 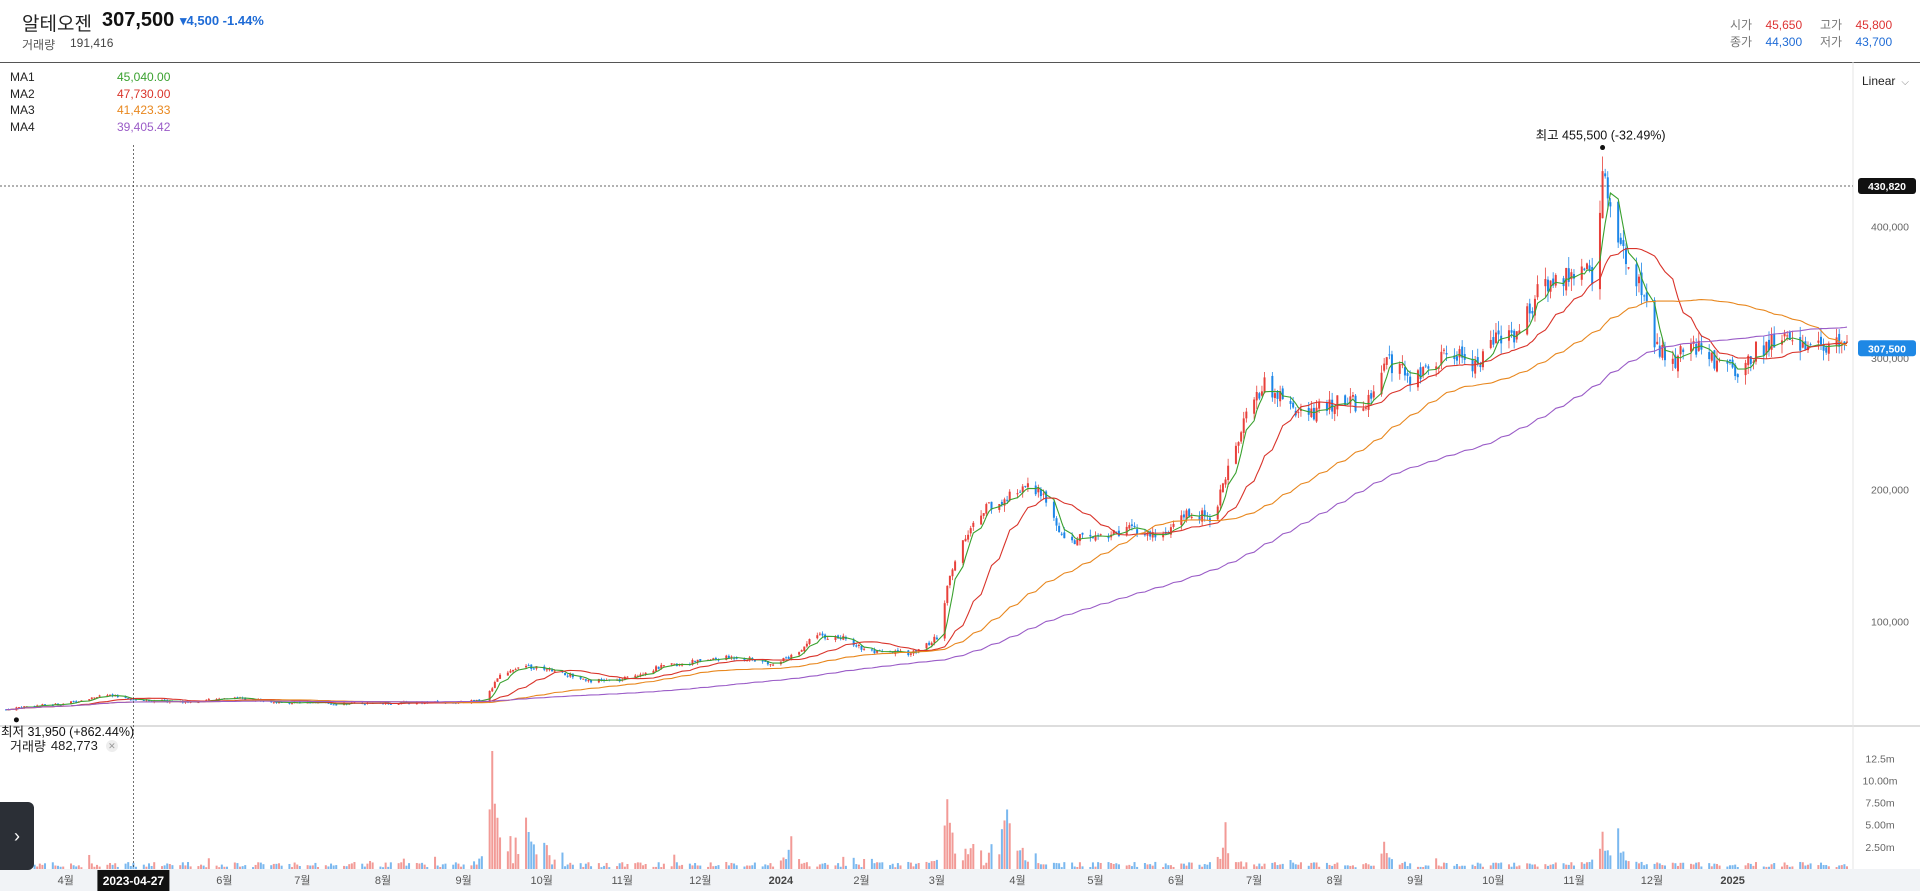 I want to click on time-tick-label: 2025, so click(x=1732, y=881).